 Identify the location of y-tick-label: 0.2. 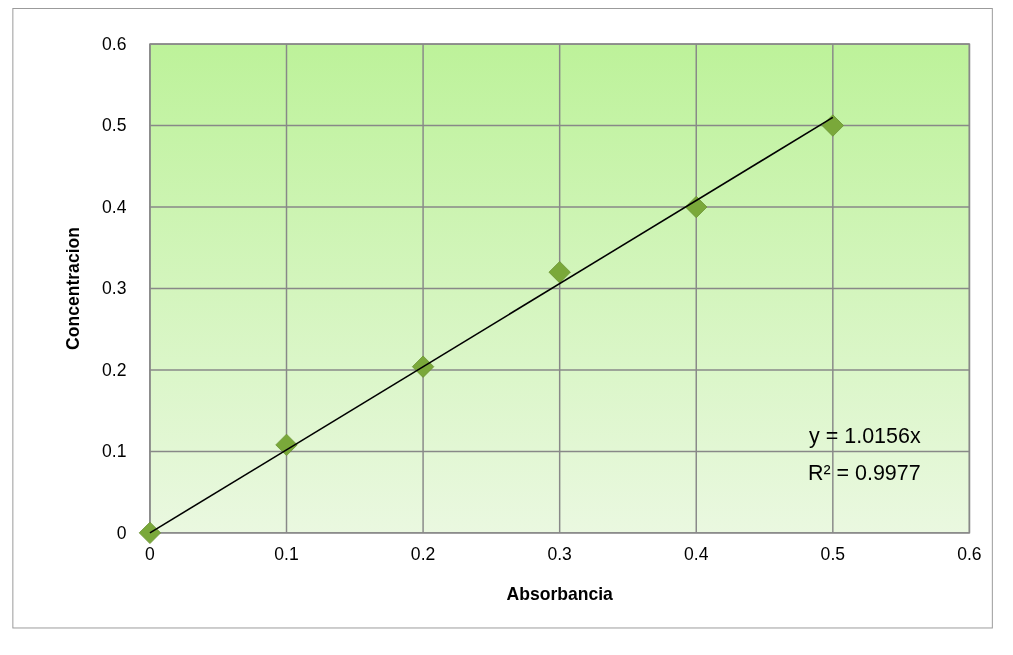
(114, 369).